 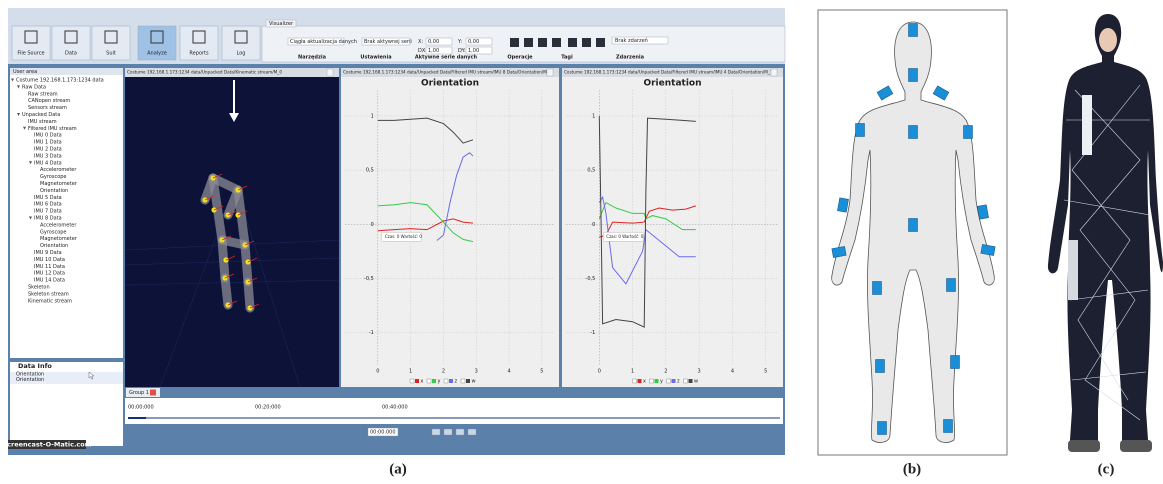 What do you see at coordinates (912, 469) in the screenshot?
I see `caption: (b)` at bounding box center [912, 469].